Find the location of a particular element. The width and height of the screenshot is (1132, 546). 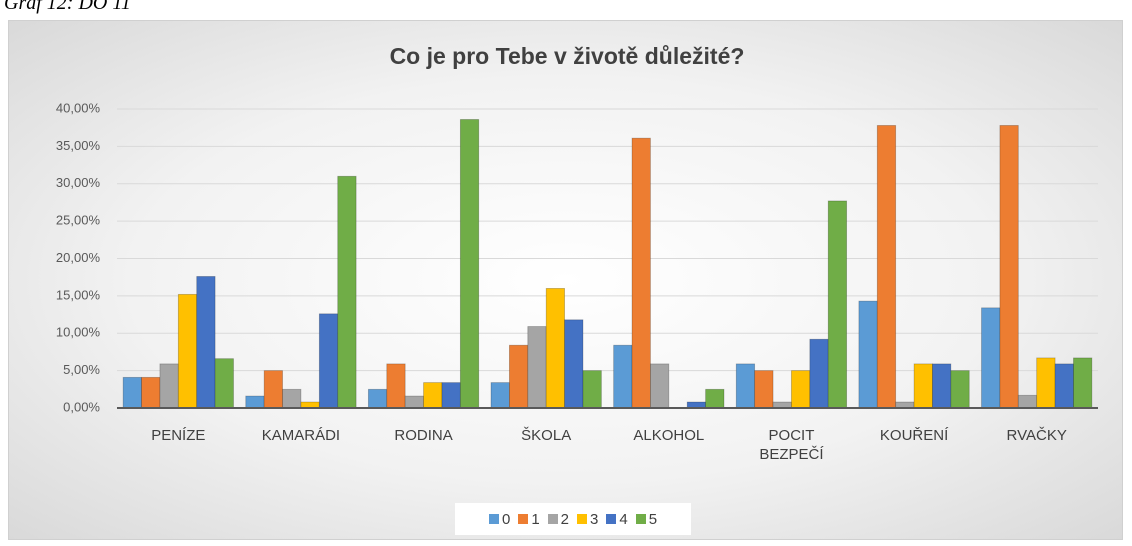

y-tick-label: 10,00% is located at coordinates (78, 332).